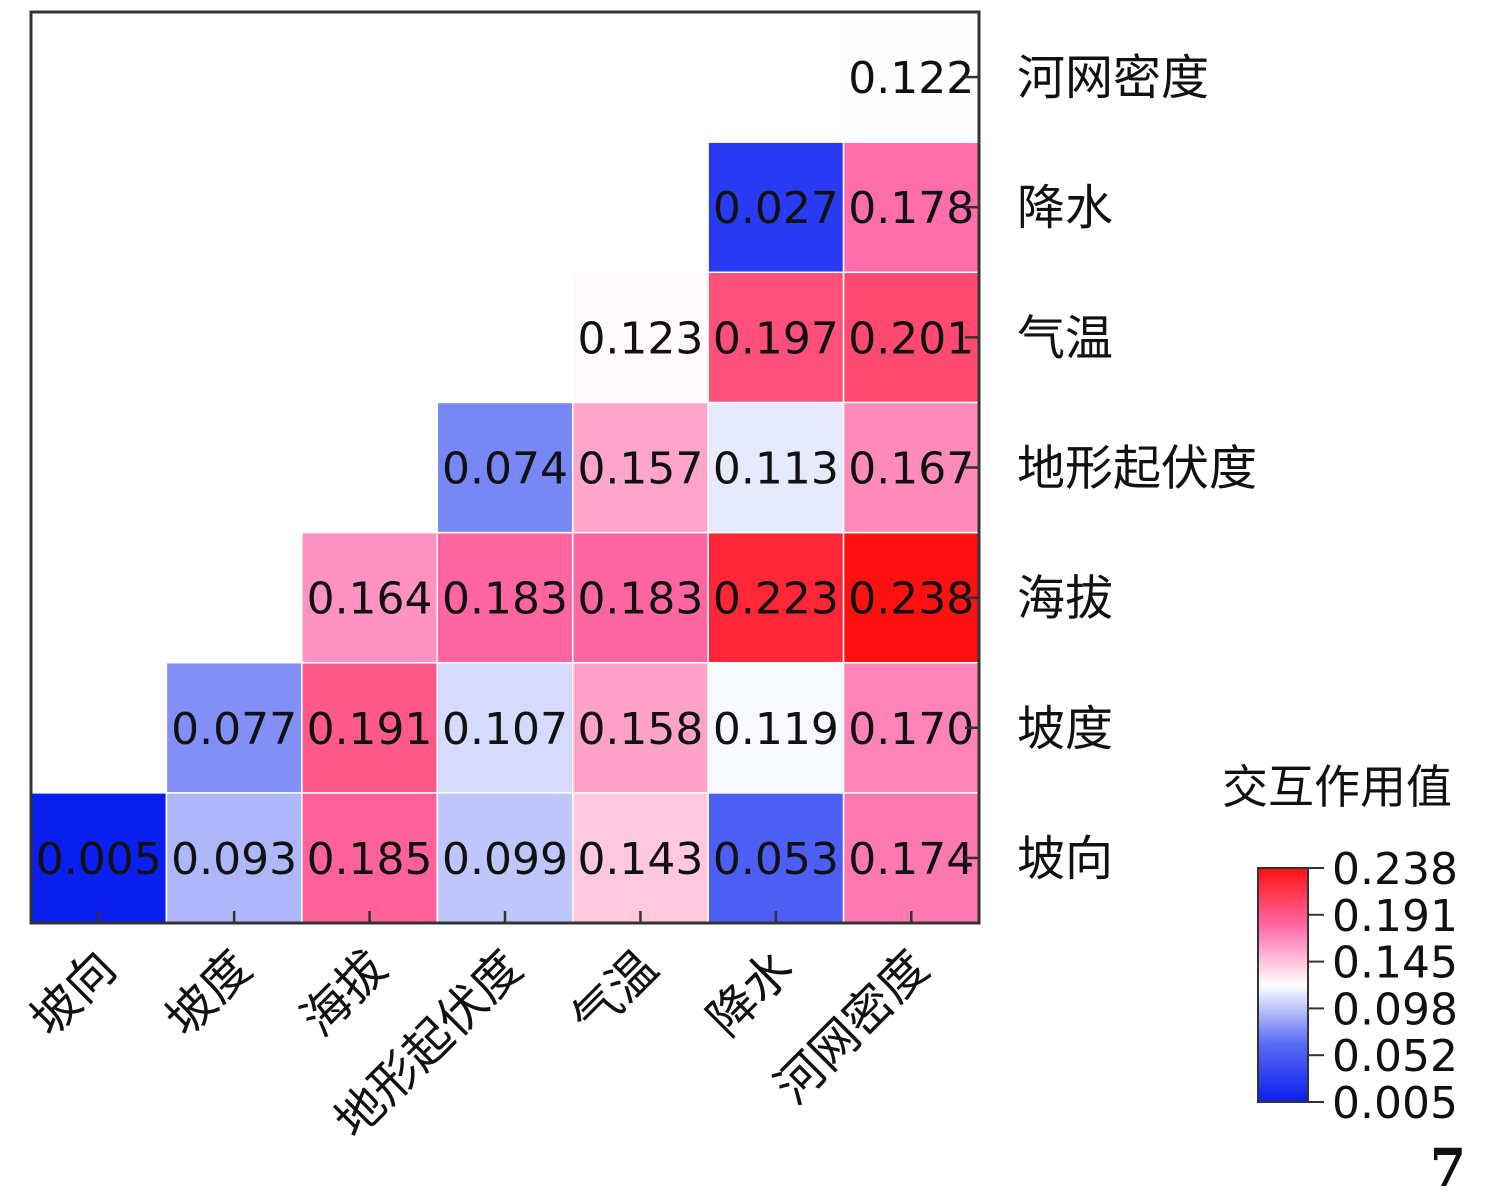 This screenshot has height=1203, width=1488. What do you see at coordinates (776, 338) in the screenshot?
I see `cell-value-label: 0.197` at bounding box center [776, 338].